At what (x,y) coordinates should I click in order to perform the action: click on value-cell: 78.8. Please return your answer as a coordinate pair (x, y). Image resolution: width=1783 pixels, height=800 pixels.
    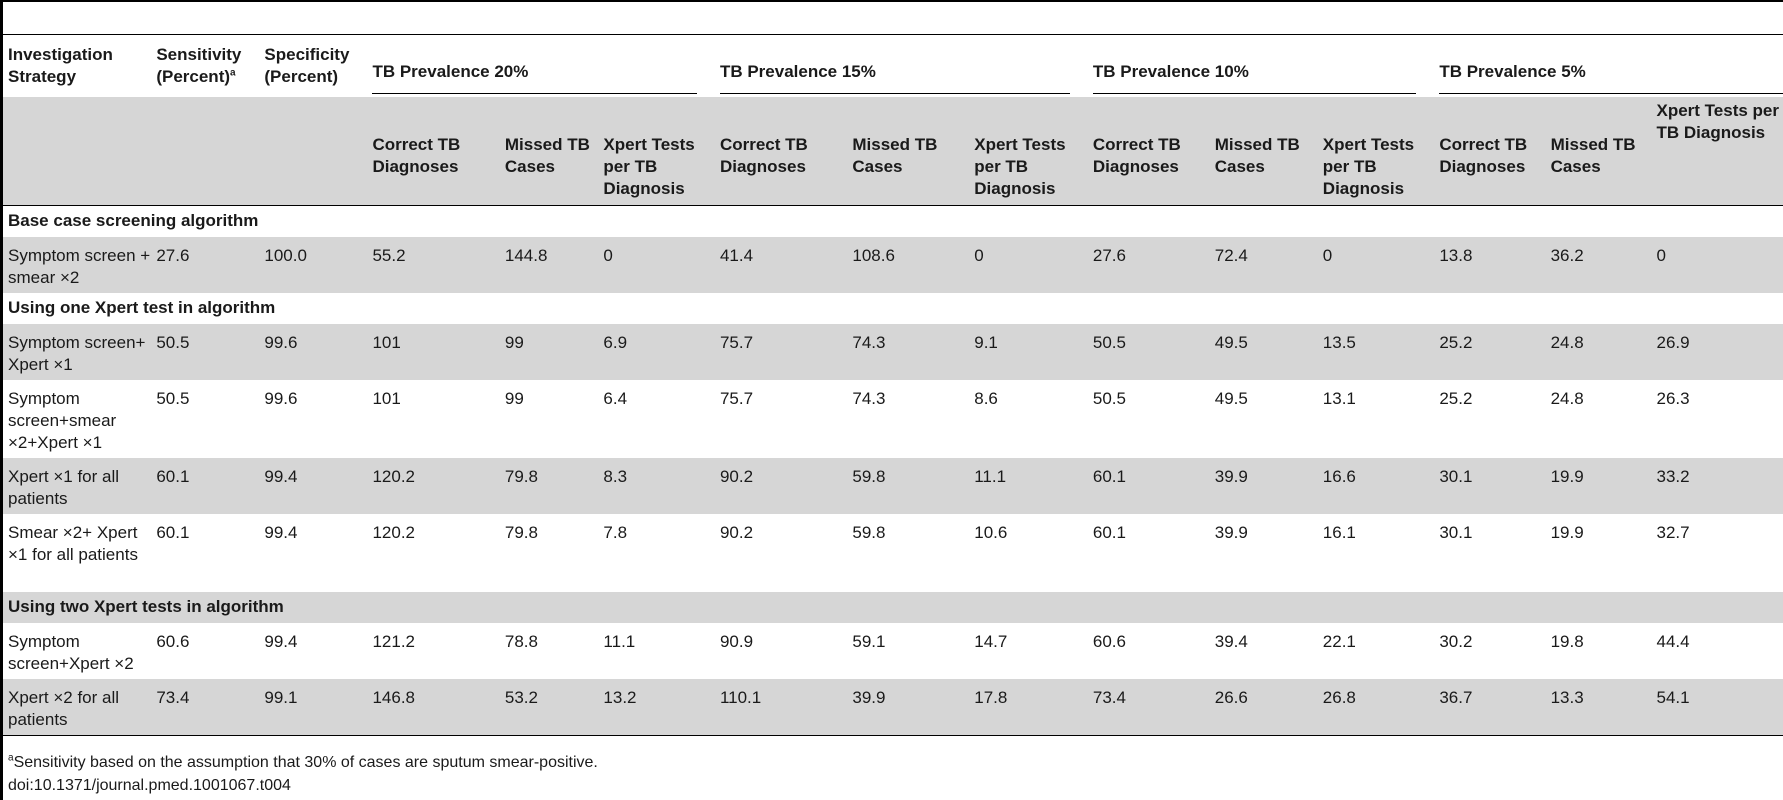
    Looking at the image, I should click on (521, 641).